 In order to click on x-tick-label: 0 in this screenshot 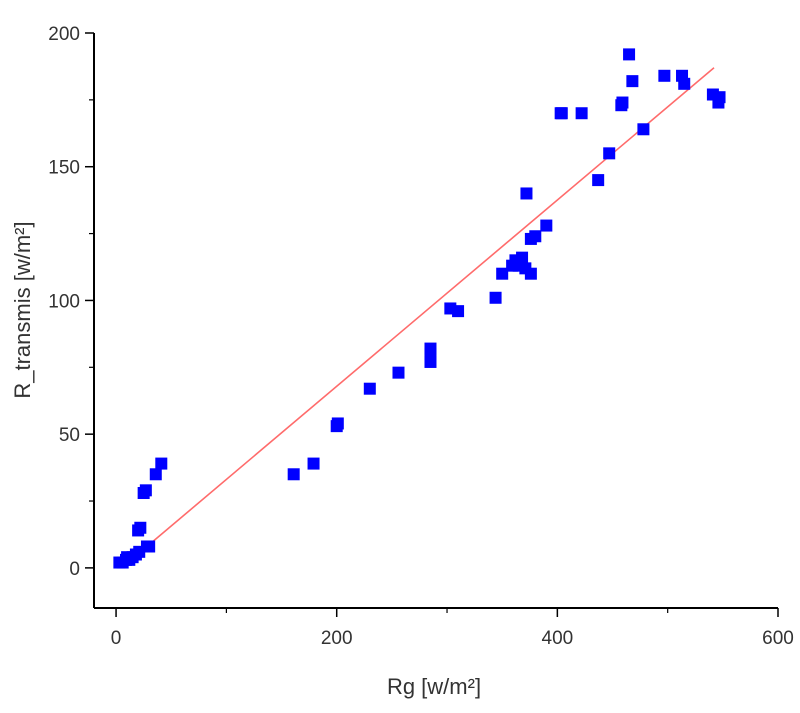, I will do `click(116, 638)`.